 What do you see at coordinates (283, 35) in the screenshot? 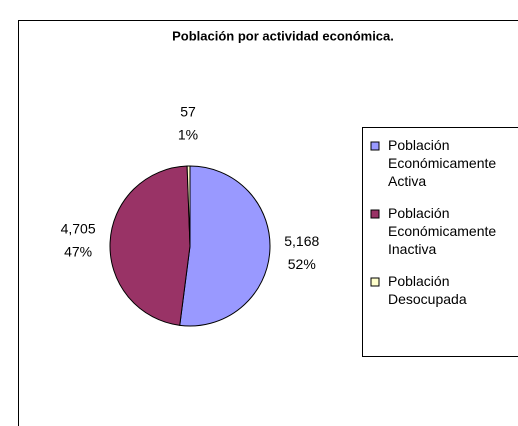
I see `chart-title: Población por actividad económica.` at bounding box center [283, 35].